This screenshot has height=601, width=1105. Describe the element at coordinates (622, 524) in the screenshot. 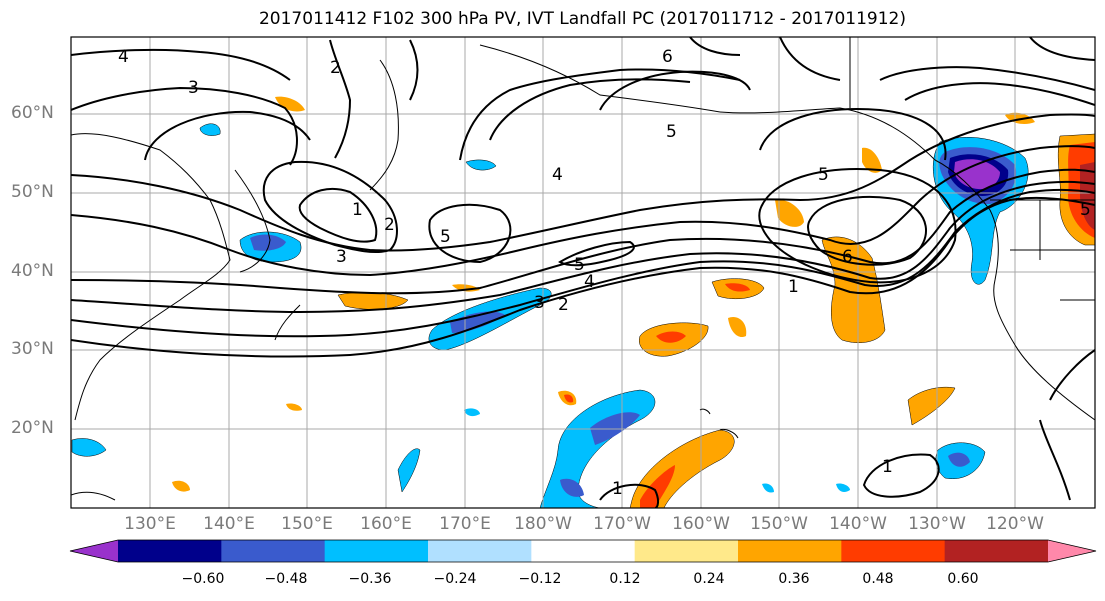

I see `lon-label-170w: 170°W` at that location.